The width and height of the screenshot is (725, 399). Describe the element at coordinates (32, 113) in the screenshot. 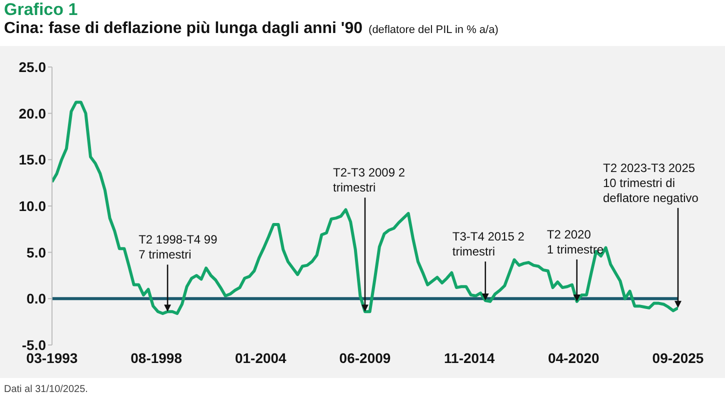

I see `y-tick-label: 20.0` at that location.